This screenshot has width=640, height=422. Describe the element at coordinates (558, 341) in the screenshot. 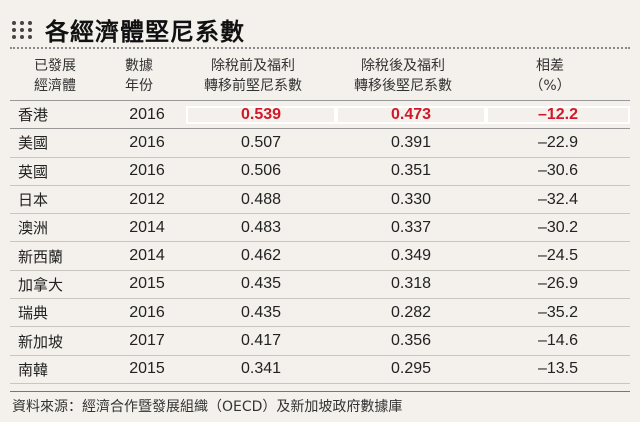

I see `cell-diff: –14.6` at that location.